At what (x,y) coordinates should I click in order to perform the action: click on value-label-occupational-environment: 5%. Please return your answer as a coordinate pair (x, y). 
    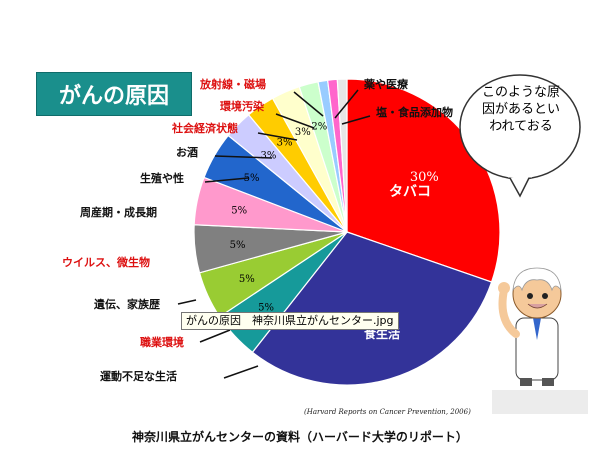
    Looking at the image, I should click on (247, 279).